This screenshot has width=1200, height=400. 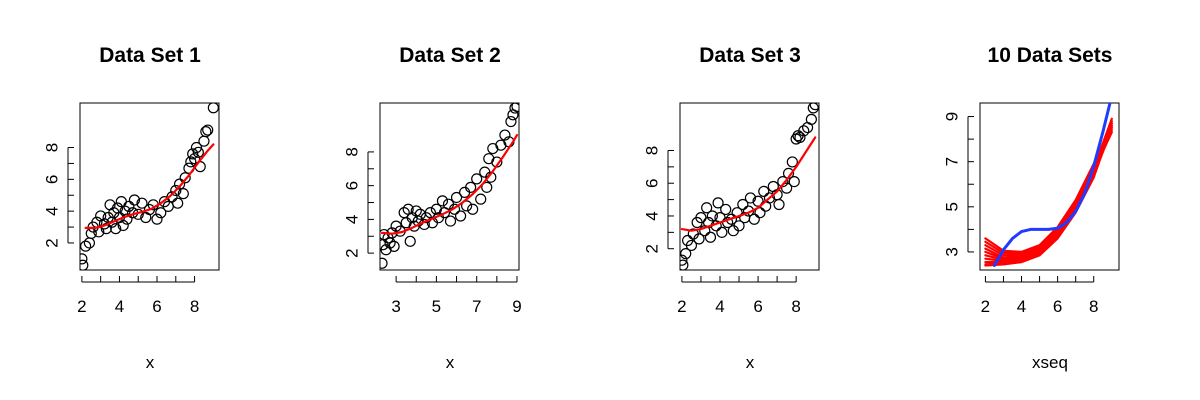 I want to click on panel-title: Data Set 3, so click(x=750, y=55).